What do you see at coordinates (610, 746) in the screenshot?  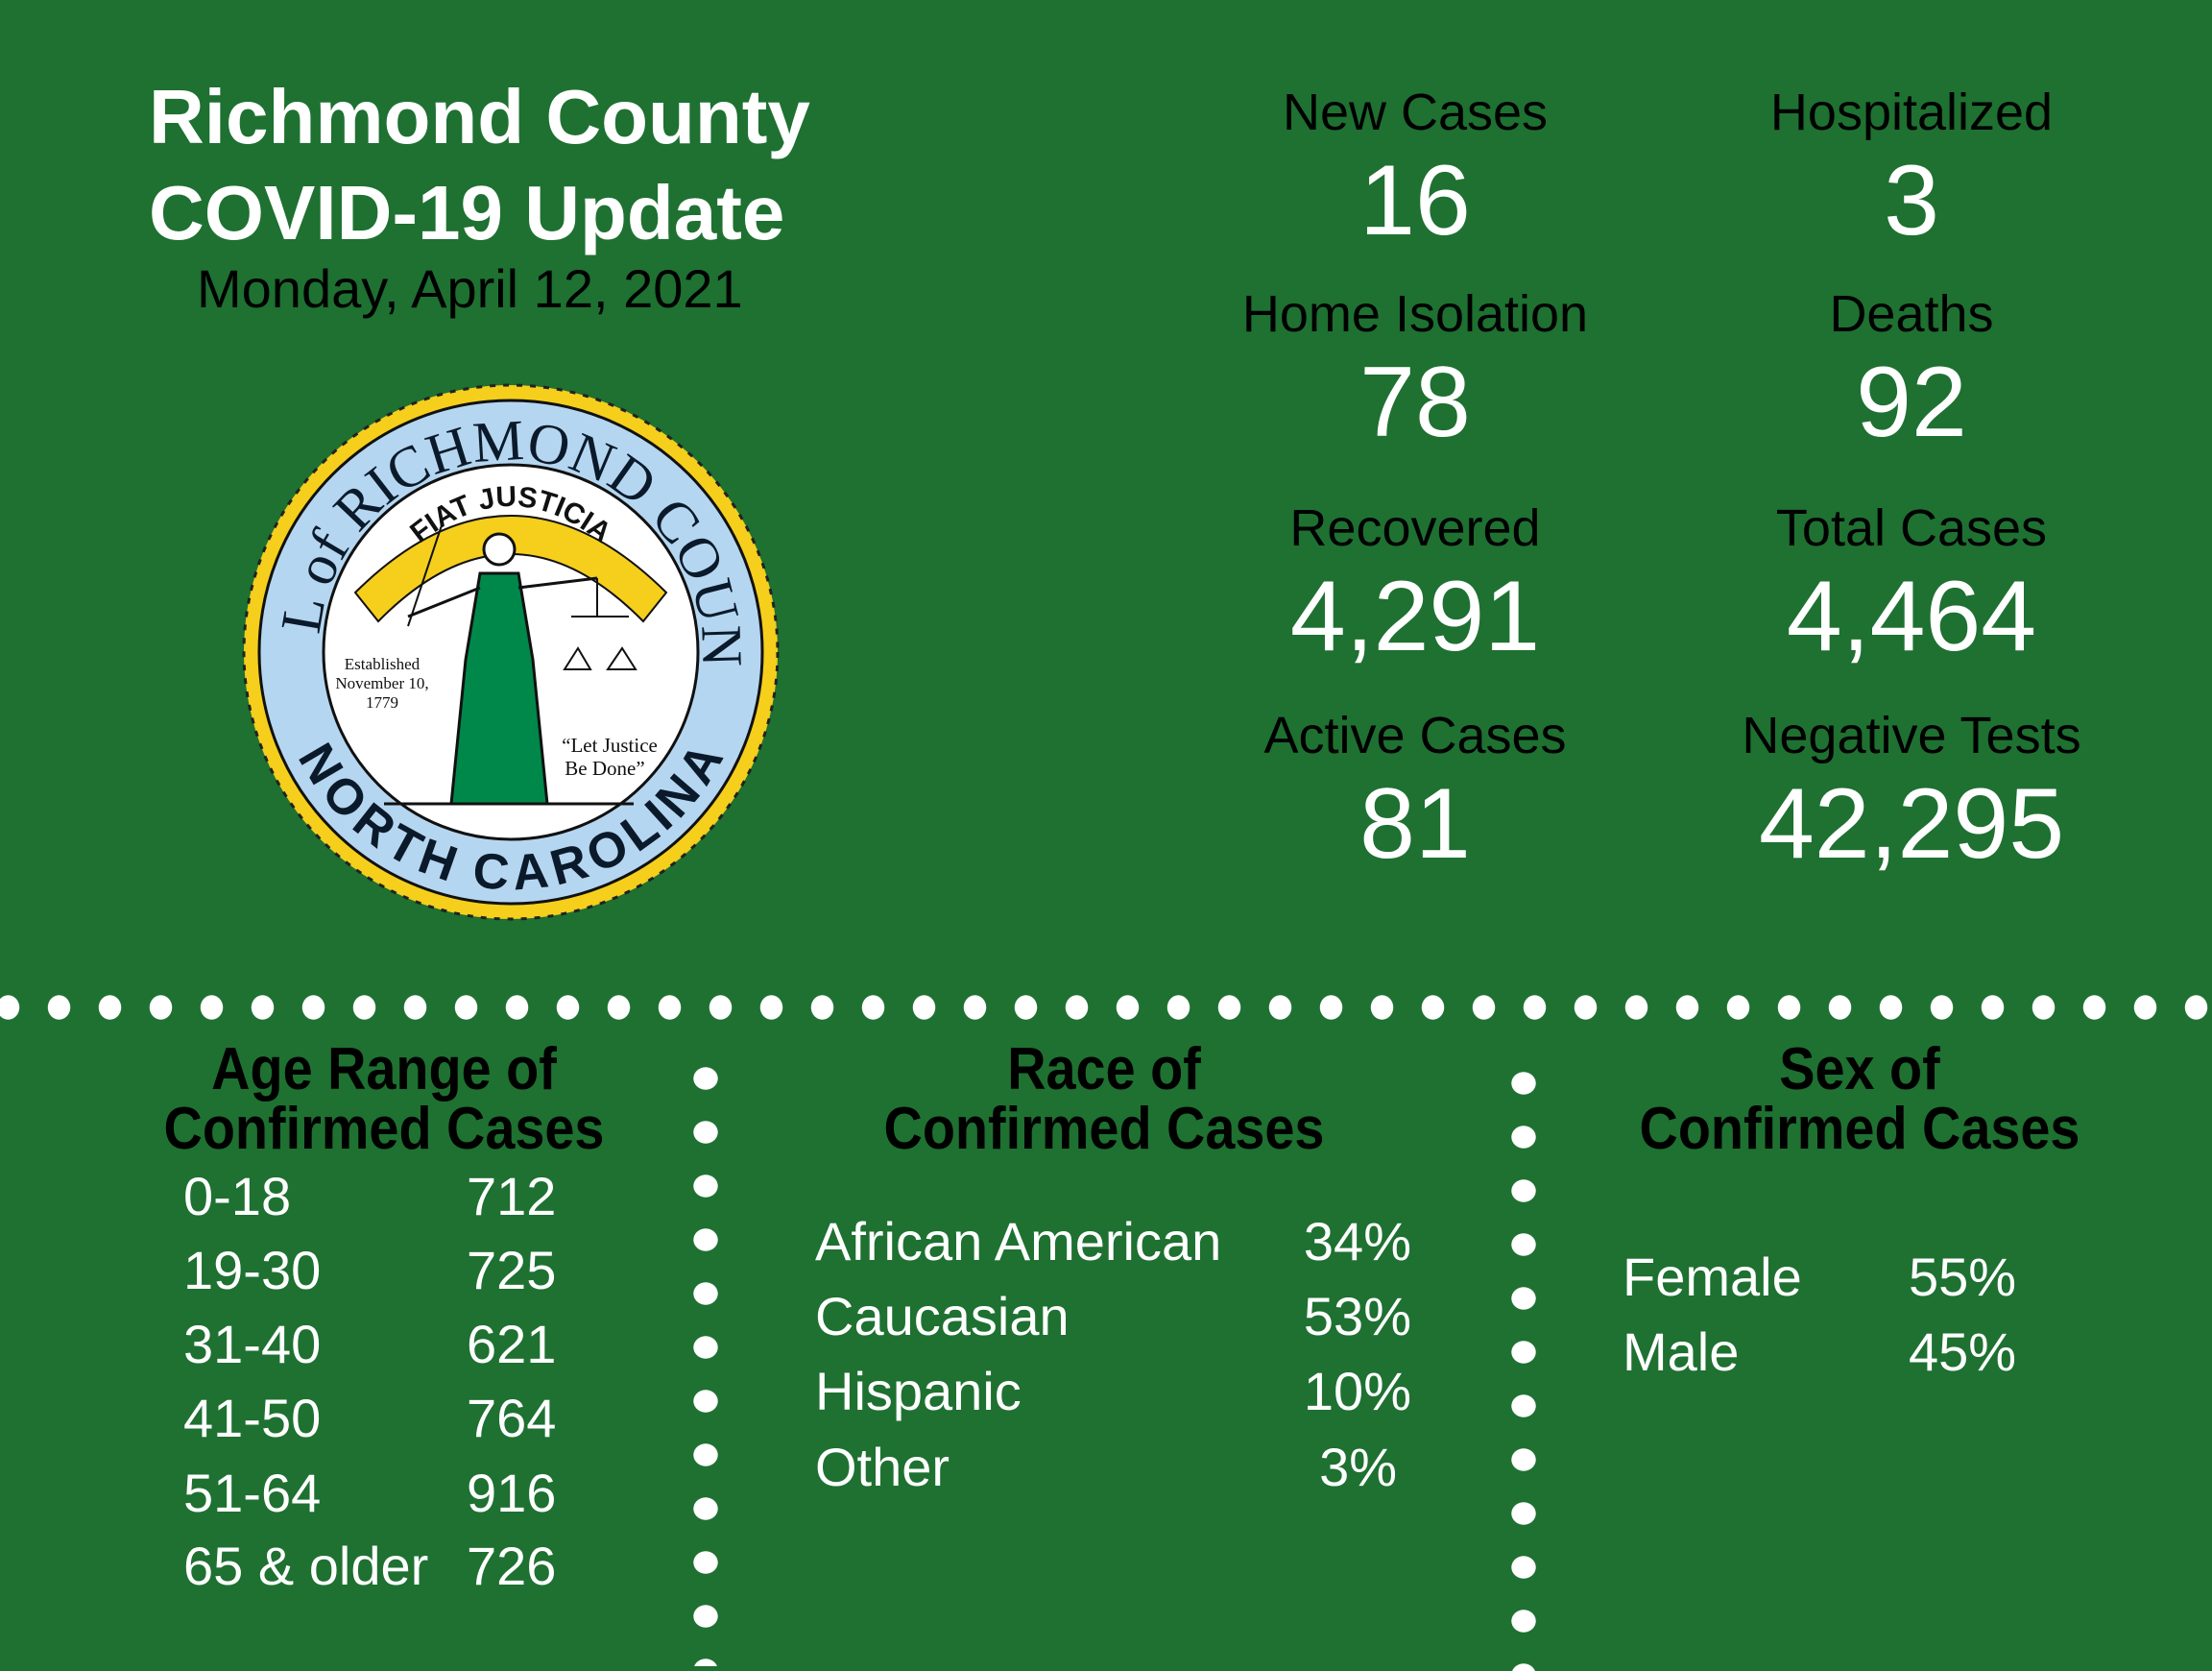 I see `seal-quote-1: “Let Justice` at bounding box center [610, 746].